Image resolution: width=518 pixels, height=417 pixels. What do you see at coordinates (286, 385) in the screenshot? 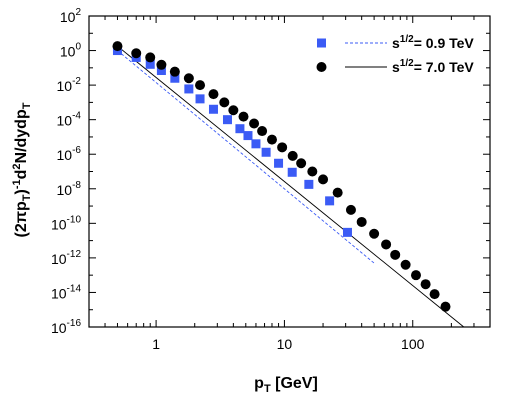
I see `x-axis-title: pT [GeV]` at bounding box center [286, 385].